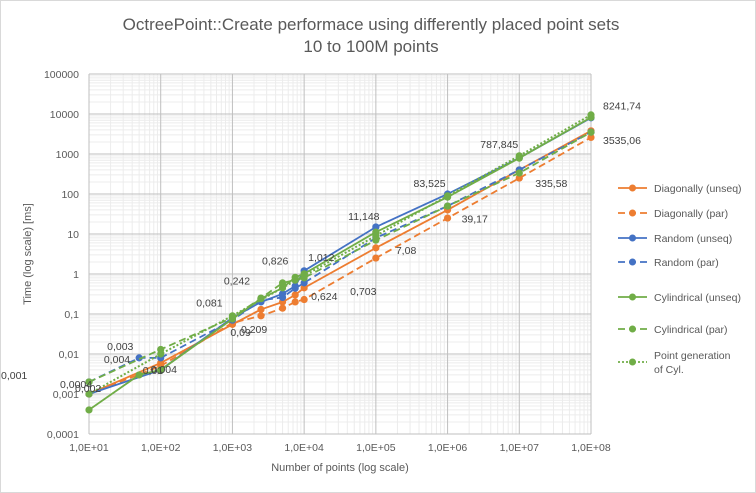 The height and width of the screenshot is (493, 756). I want to click on legend-label: Random (unseq), so click(693, 239).